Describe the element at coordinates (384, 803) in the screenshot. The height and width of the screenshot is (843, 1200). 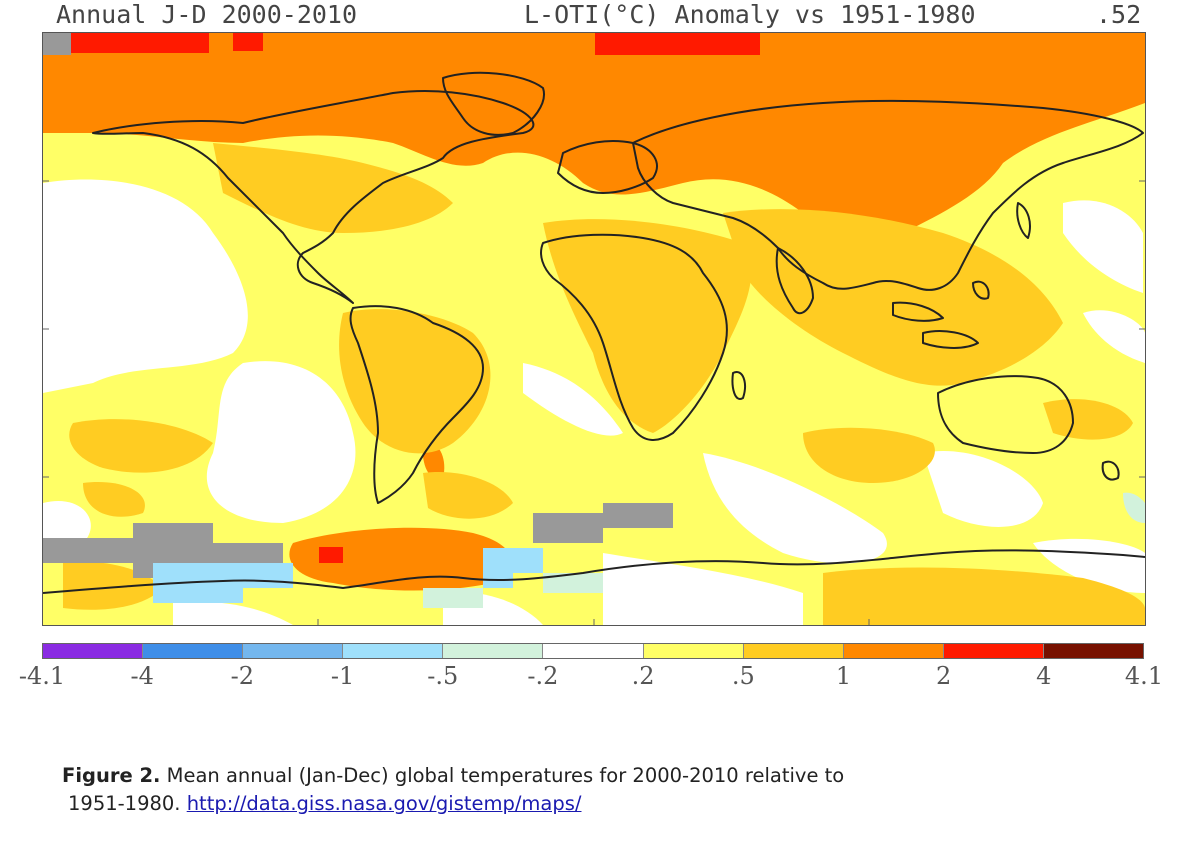
I see `source-link: http://data.giss.nasa.gov/gistemp/maps/` at that location.